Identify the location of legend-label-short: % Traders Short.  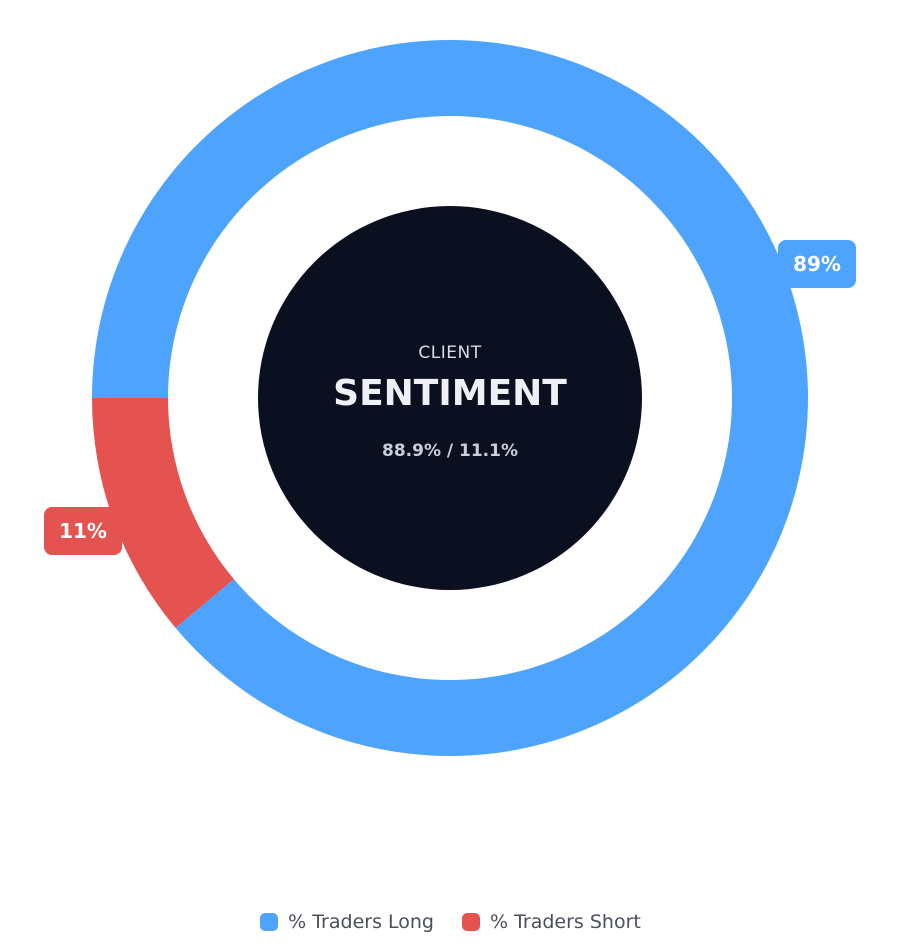
(565, 922).